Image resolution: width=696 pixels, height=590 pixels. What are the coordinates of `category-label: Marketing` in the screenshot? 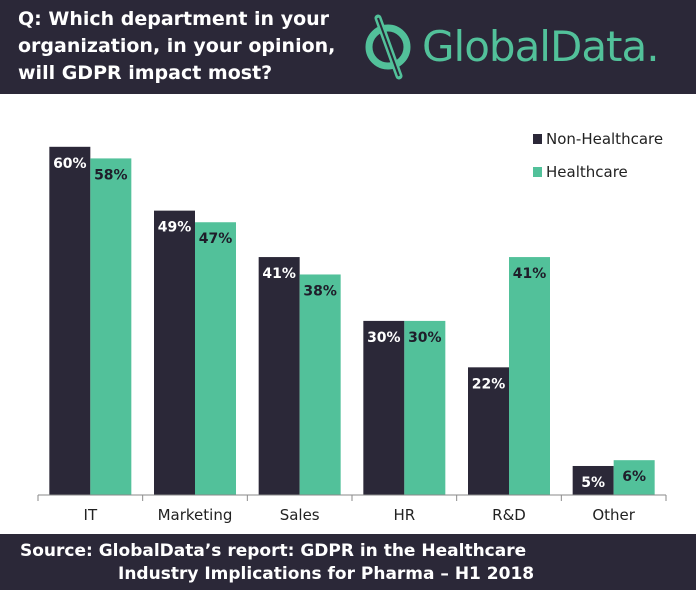 It's located at (195, 515).